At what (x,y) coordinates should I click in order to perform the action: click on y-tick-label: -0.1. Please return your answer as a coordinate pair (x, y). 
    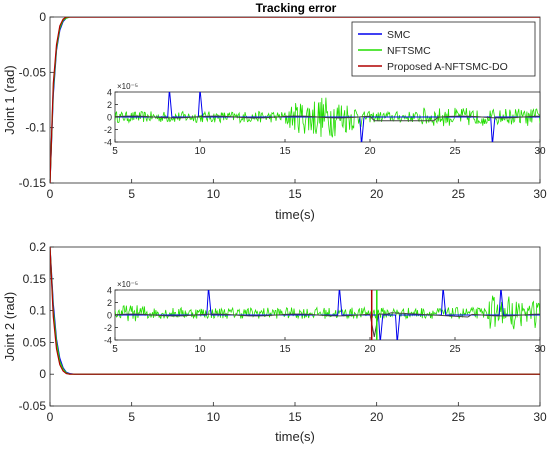
    Looking at the image, I should click on (35, 128).